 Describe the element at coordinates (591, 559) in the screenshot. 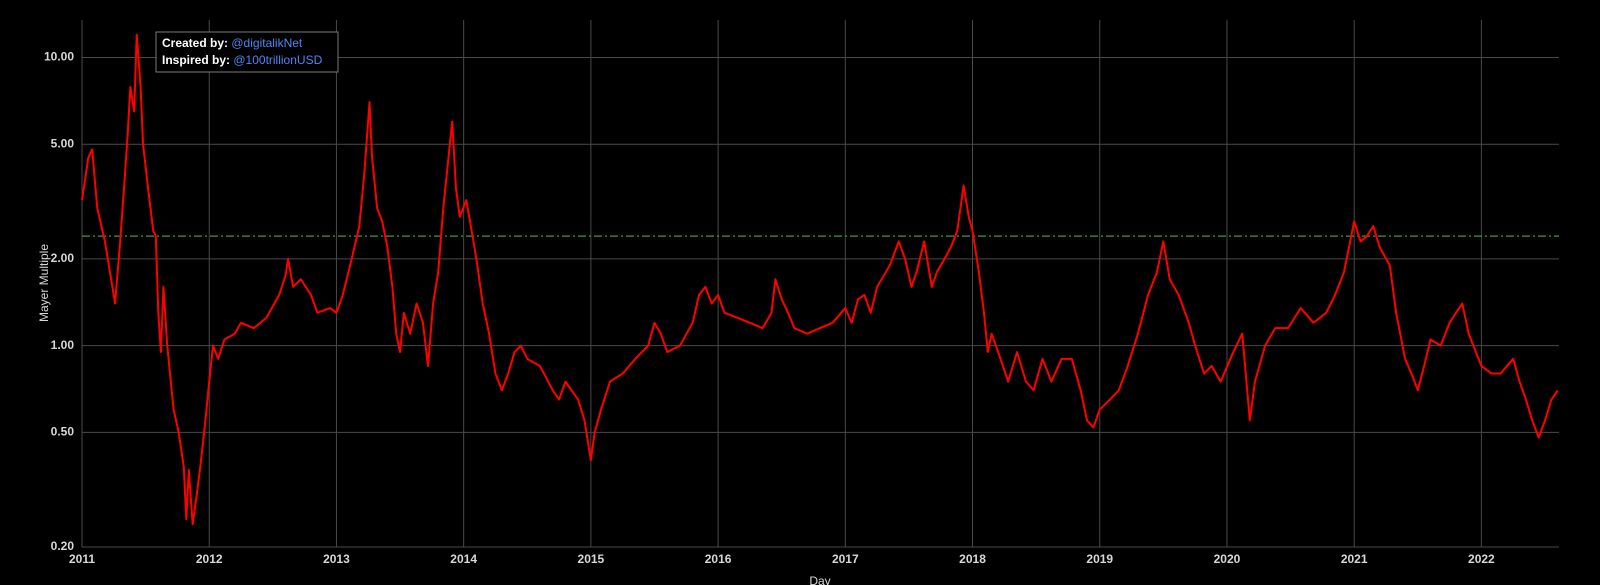

I see `x-tick-label: 2015` at that location.